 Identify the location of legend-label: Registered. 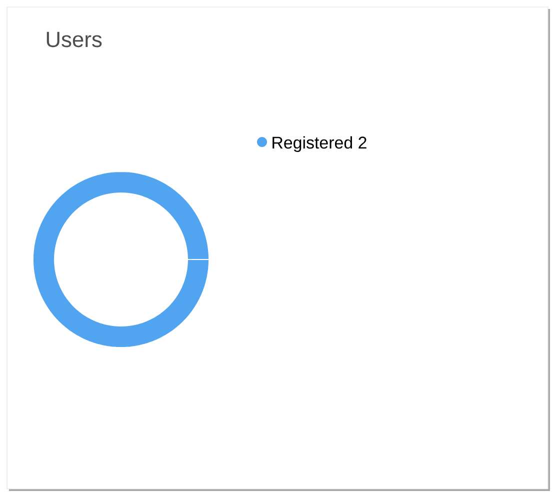
(312, 144).